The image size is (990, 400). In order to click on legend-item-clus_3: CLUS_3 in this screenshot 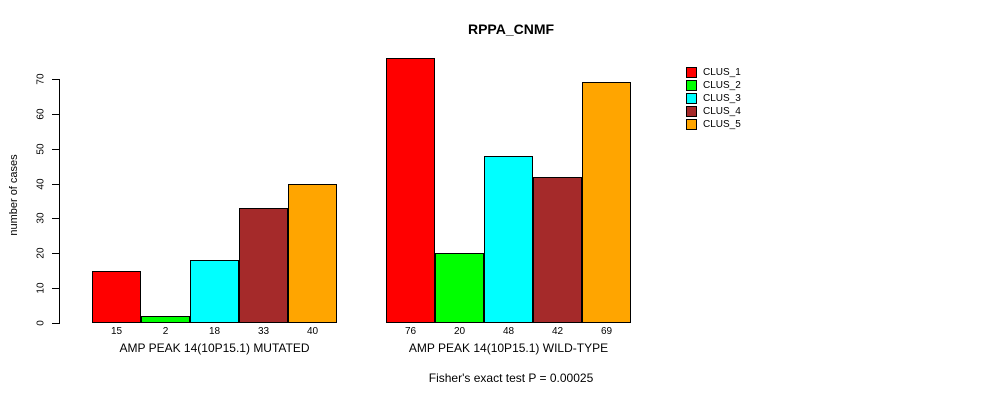, I will do `click(713, 98)`.